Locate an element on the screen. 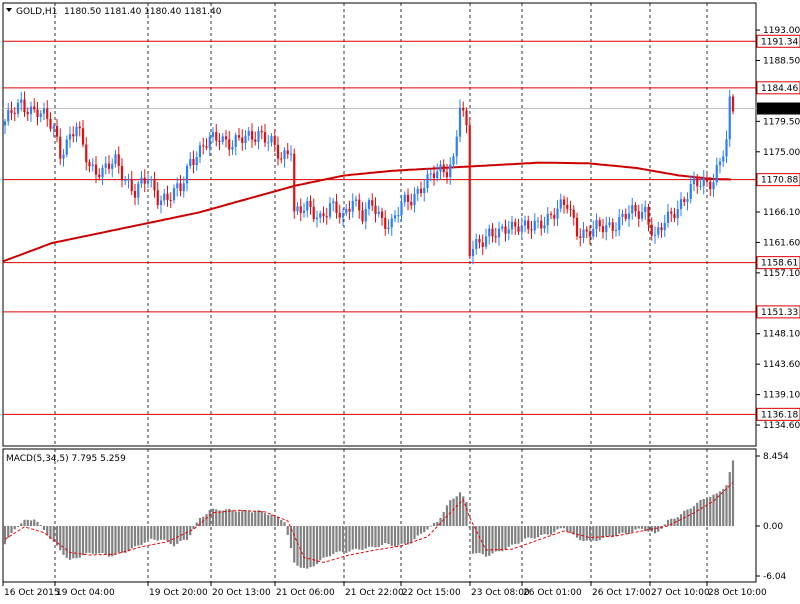 The image size is (800, 604). y-tick-label: 1175.00 is located at coordinates (781, 153).